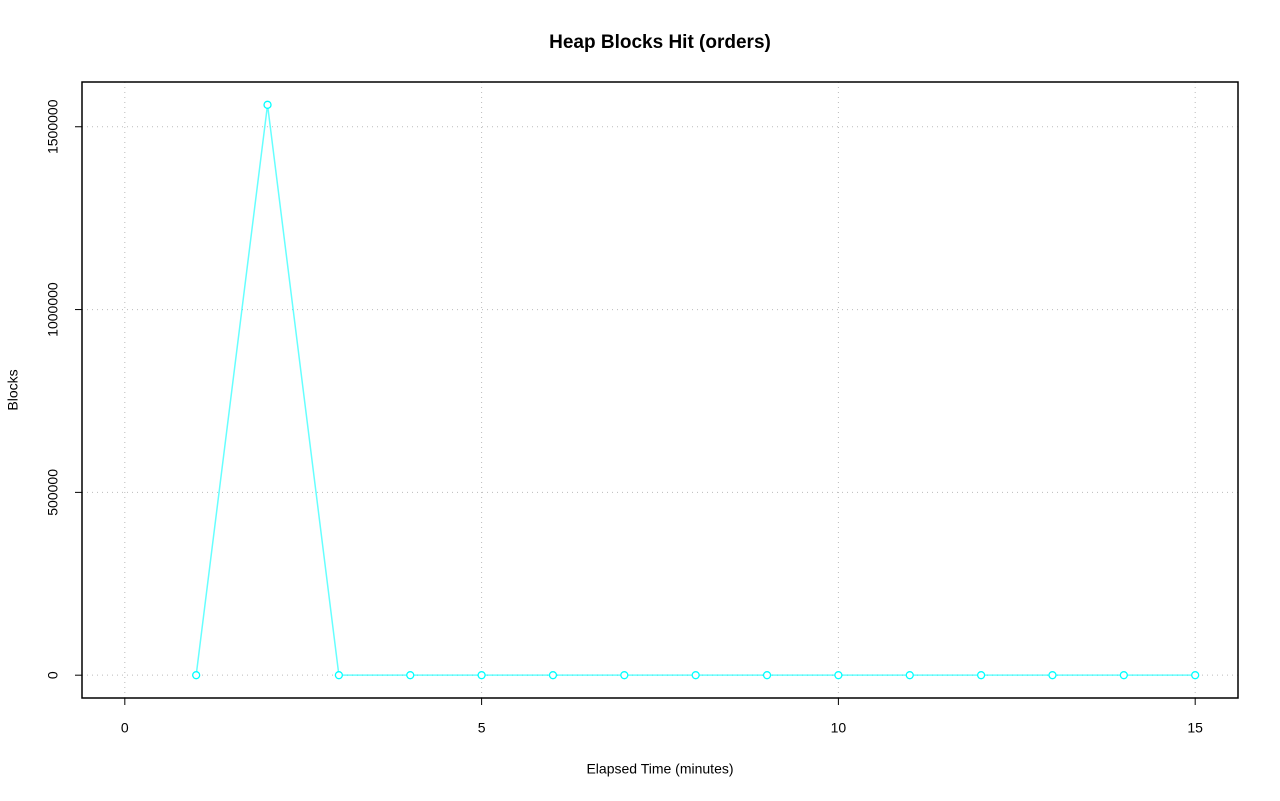  I want to click on x-tick-label: 0, so click(125, 728).